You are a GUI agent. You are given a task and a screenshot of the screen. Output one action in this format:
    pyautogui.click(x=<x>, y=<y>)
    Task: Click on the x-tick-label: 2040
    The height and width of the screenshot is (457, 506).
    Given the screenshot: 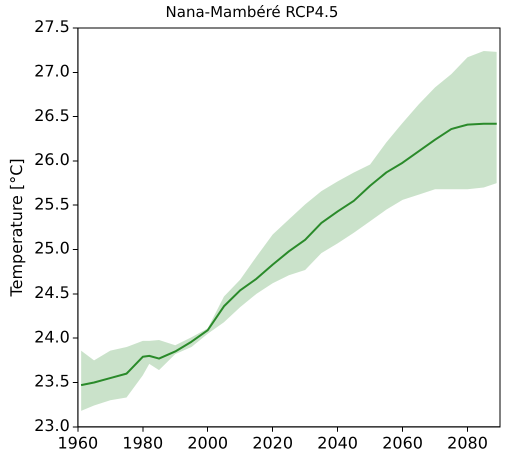 What is the action you would take?
    pyautogui.click(x=337, y=443)
    